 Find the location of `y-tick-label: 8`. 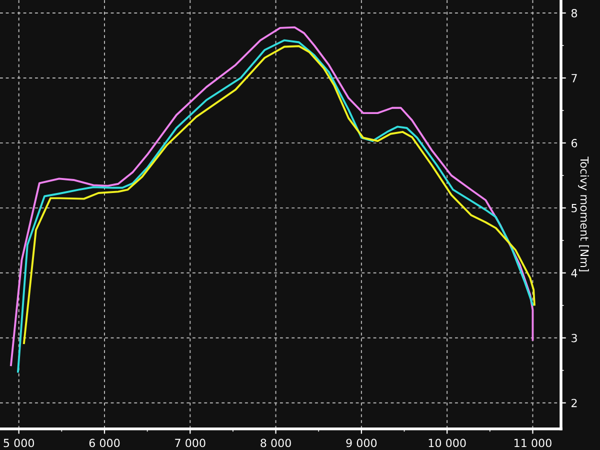

y-tick-label: 8 is located at coordinates (574, 13).